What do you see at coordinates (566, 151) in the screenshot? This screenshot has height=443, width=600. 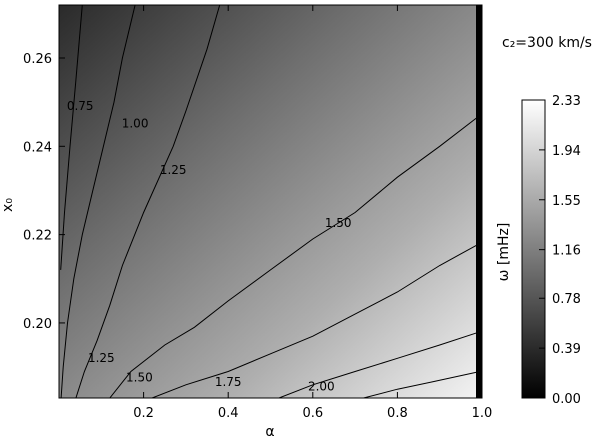 I see `colorbar-tick-label: 1.94` at bounding box center [566, 151].